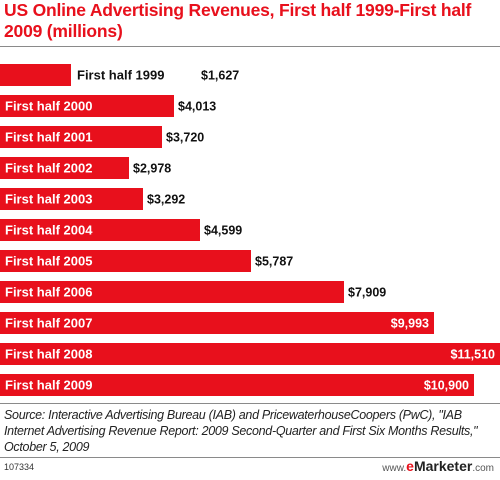  Describe the element at coordinates (394, 468) in the screenshot. I see `brand-www: www.` at that location.